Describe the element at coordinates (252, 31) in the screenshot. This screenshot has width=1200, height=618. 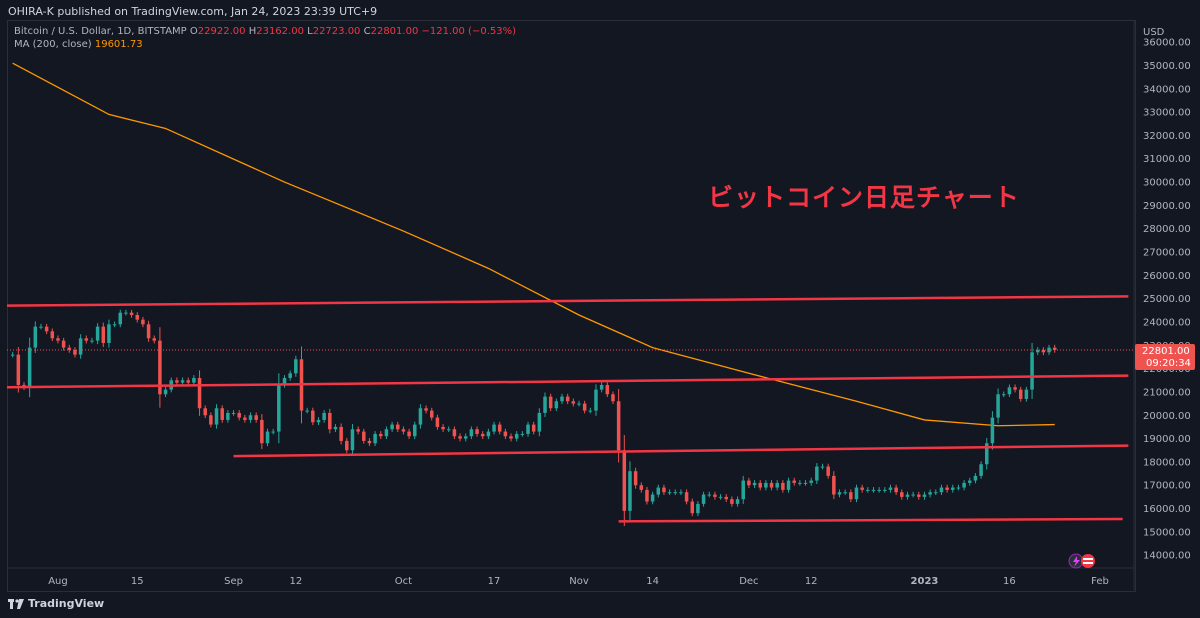
I see `legend-high-label: H` at that location.